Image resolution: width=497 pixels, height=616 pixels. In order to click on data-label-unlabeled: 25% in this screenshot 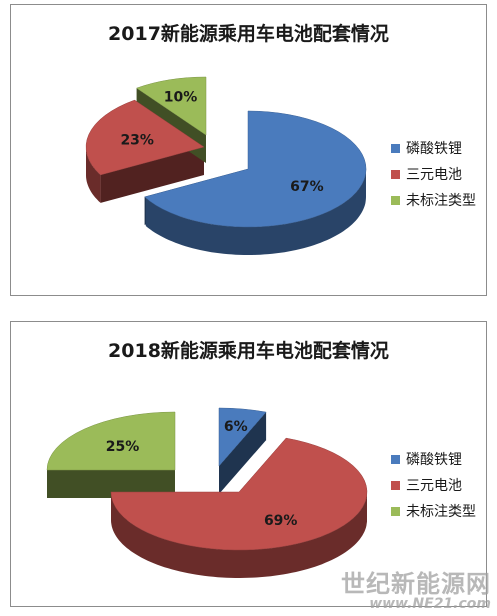, I will do `click(123, 447)`.